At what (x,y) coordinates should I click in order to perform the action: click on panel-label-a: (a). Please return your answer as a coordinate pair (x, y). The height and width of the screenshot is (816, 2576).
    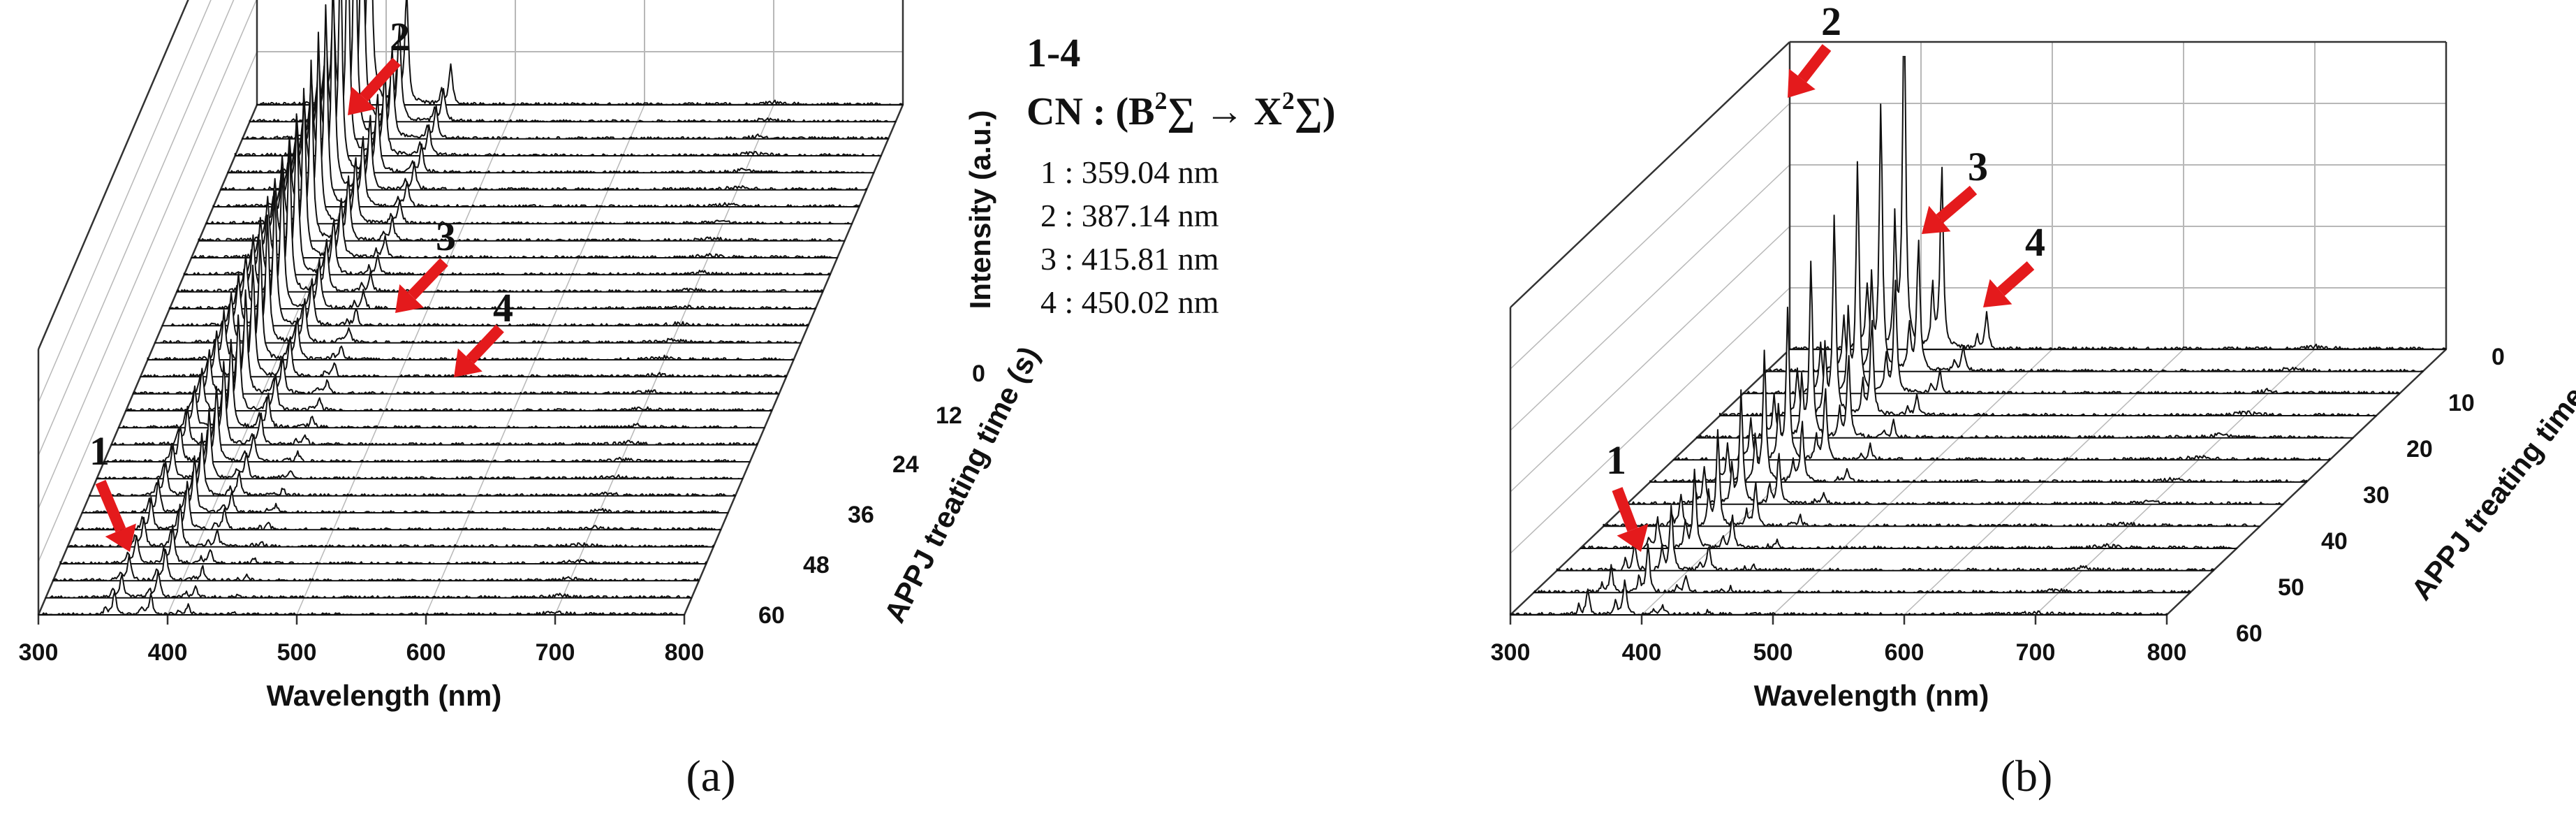
    Looking at the image, I should click on (710, 776).